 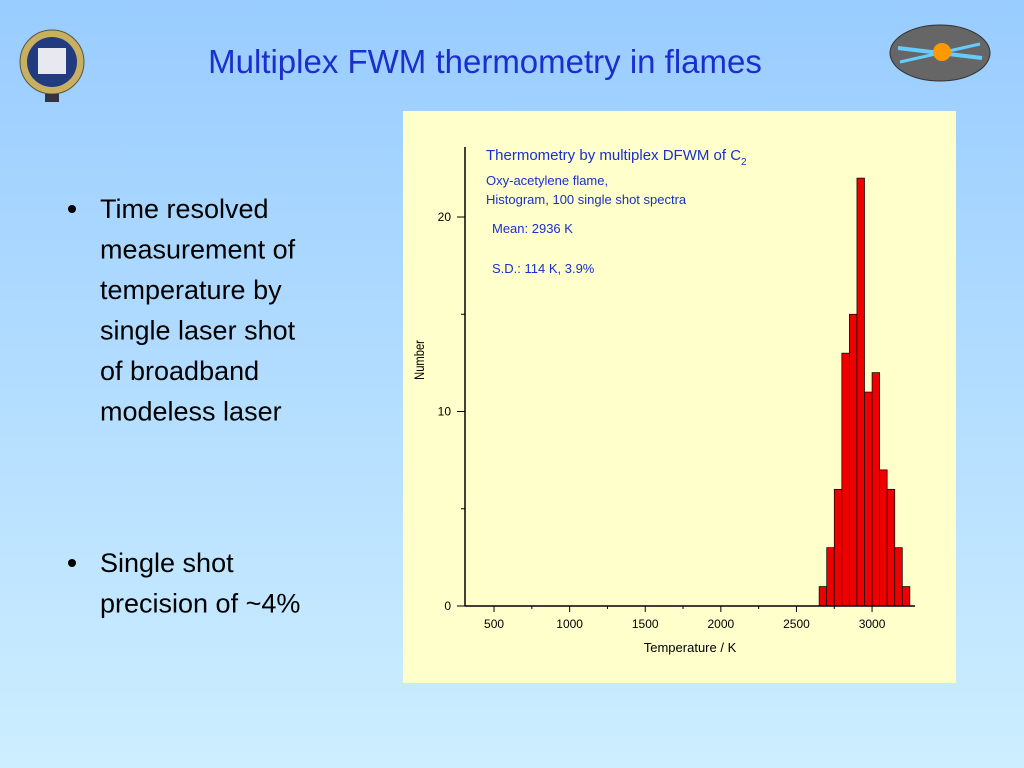 What do you see at coordinates (744, 162) in the screenshot?
I see `chart-title-subscript: 2` at bounding box center [744, 162].